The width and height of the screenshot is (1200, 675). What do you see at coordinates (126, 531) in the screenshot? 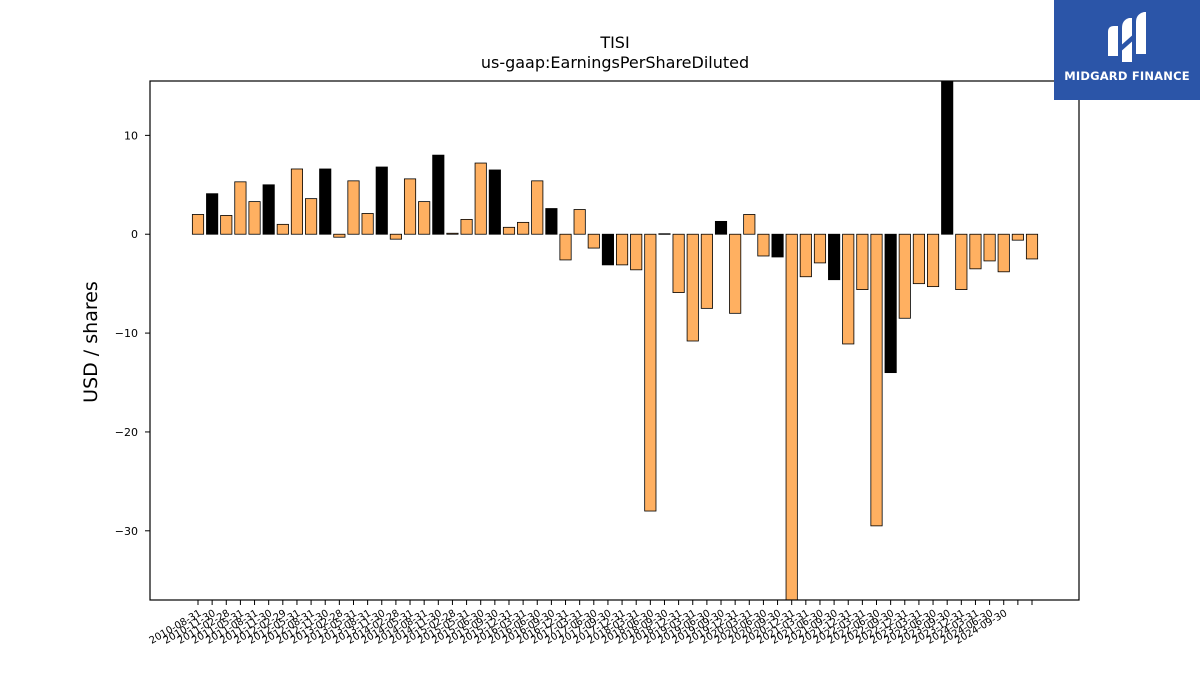
I see `y-tick-label: −30` at bounding box center [126, 531].